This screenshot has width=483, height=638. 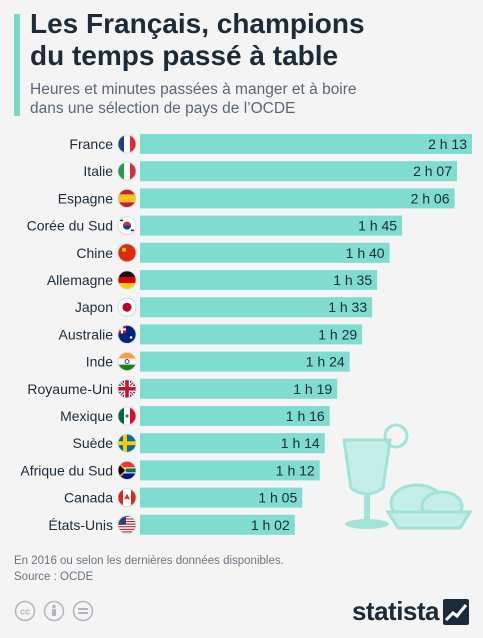 What do you see at coordinates (295, 470) in the screenshot?
I see `bar-value-label: 1 h 12` at bounding box center [295, 470].